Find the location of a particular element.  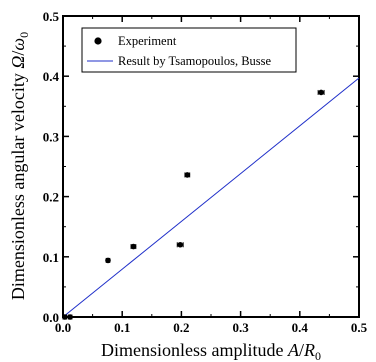

y-tick-label: 0.3 is located at coordinates (51, 136).